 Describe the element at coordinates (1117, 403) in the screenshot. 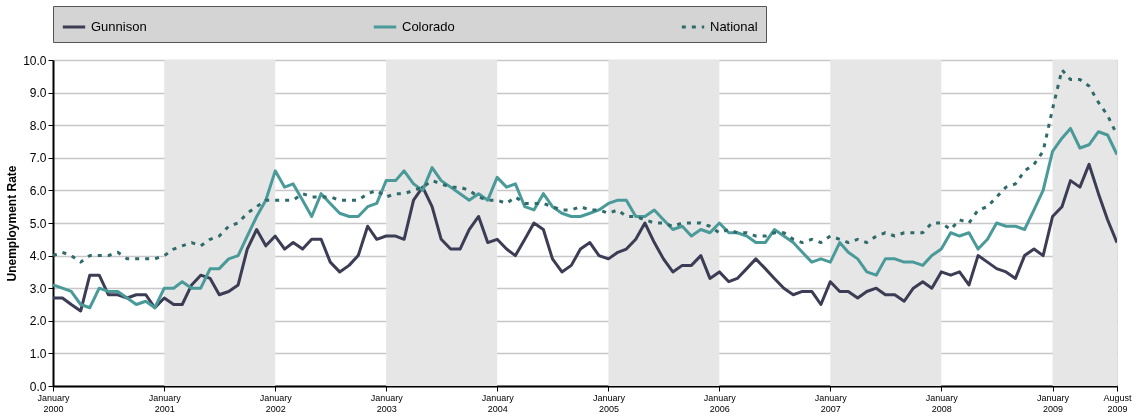

I see `x-tick-label: August 2009` at that location.